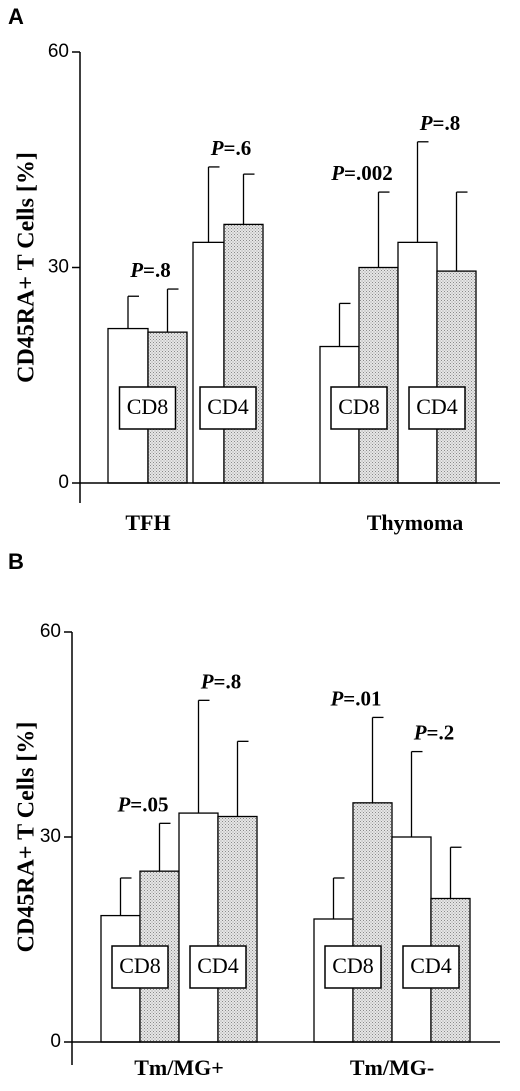  Describe the element at coordinates (392, 1067) in the screenshot. I see `group-label: Tm/MG-` at that location.